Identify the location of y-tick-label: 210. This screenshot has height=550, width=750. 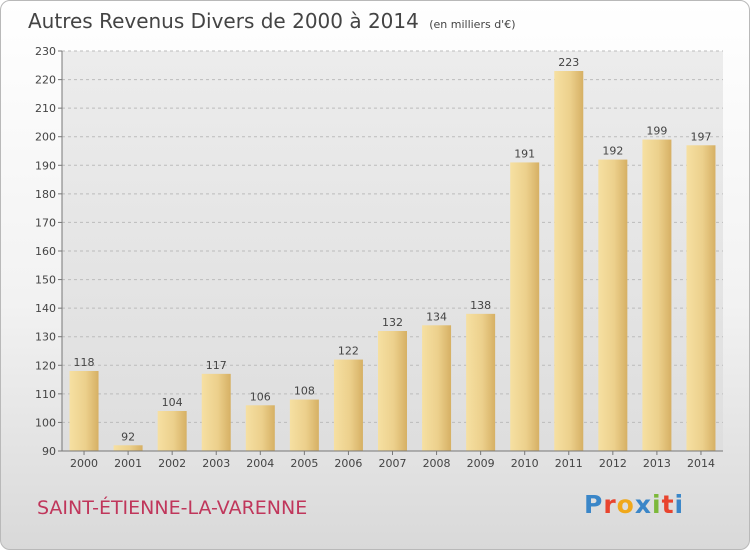
(45, 108).